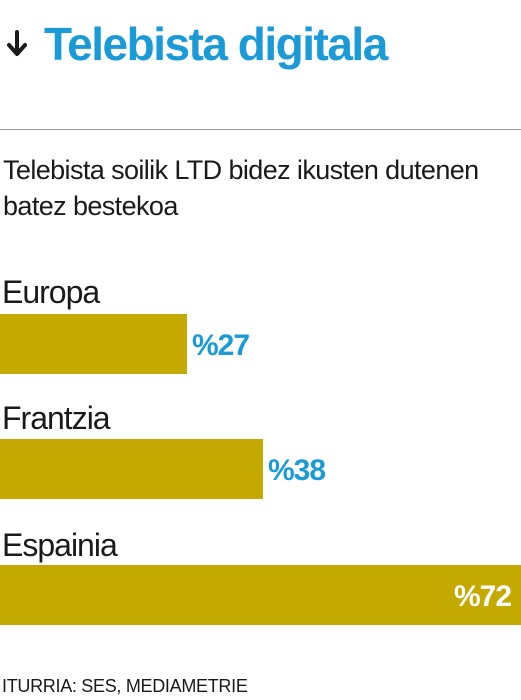 This screenshot has width=521, height=700. I want to click on source-note: ITURRIA: SES, MEDIAMETRIE, so click(125, 686).